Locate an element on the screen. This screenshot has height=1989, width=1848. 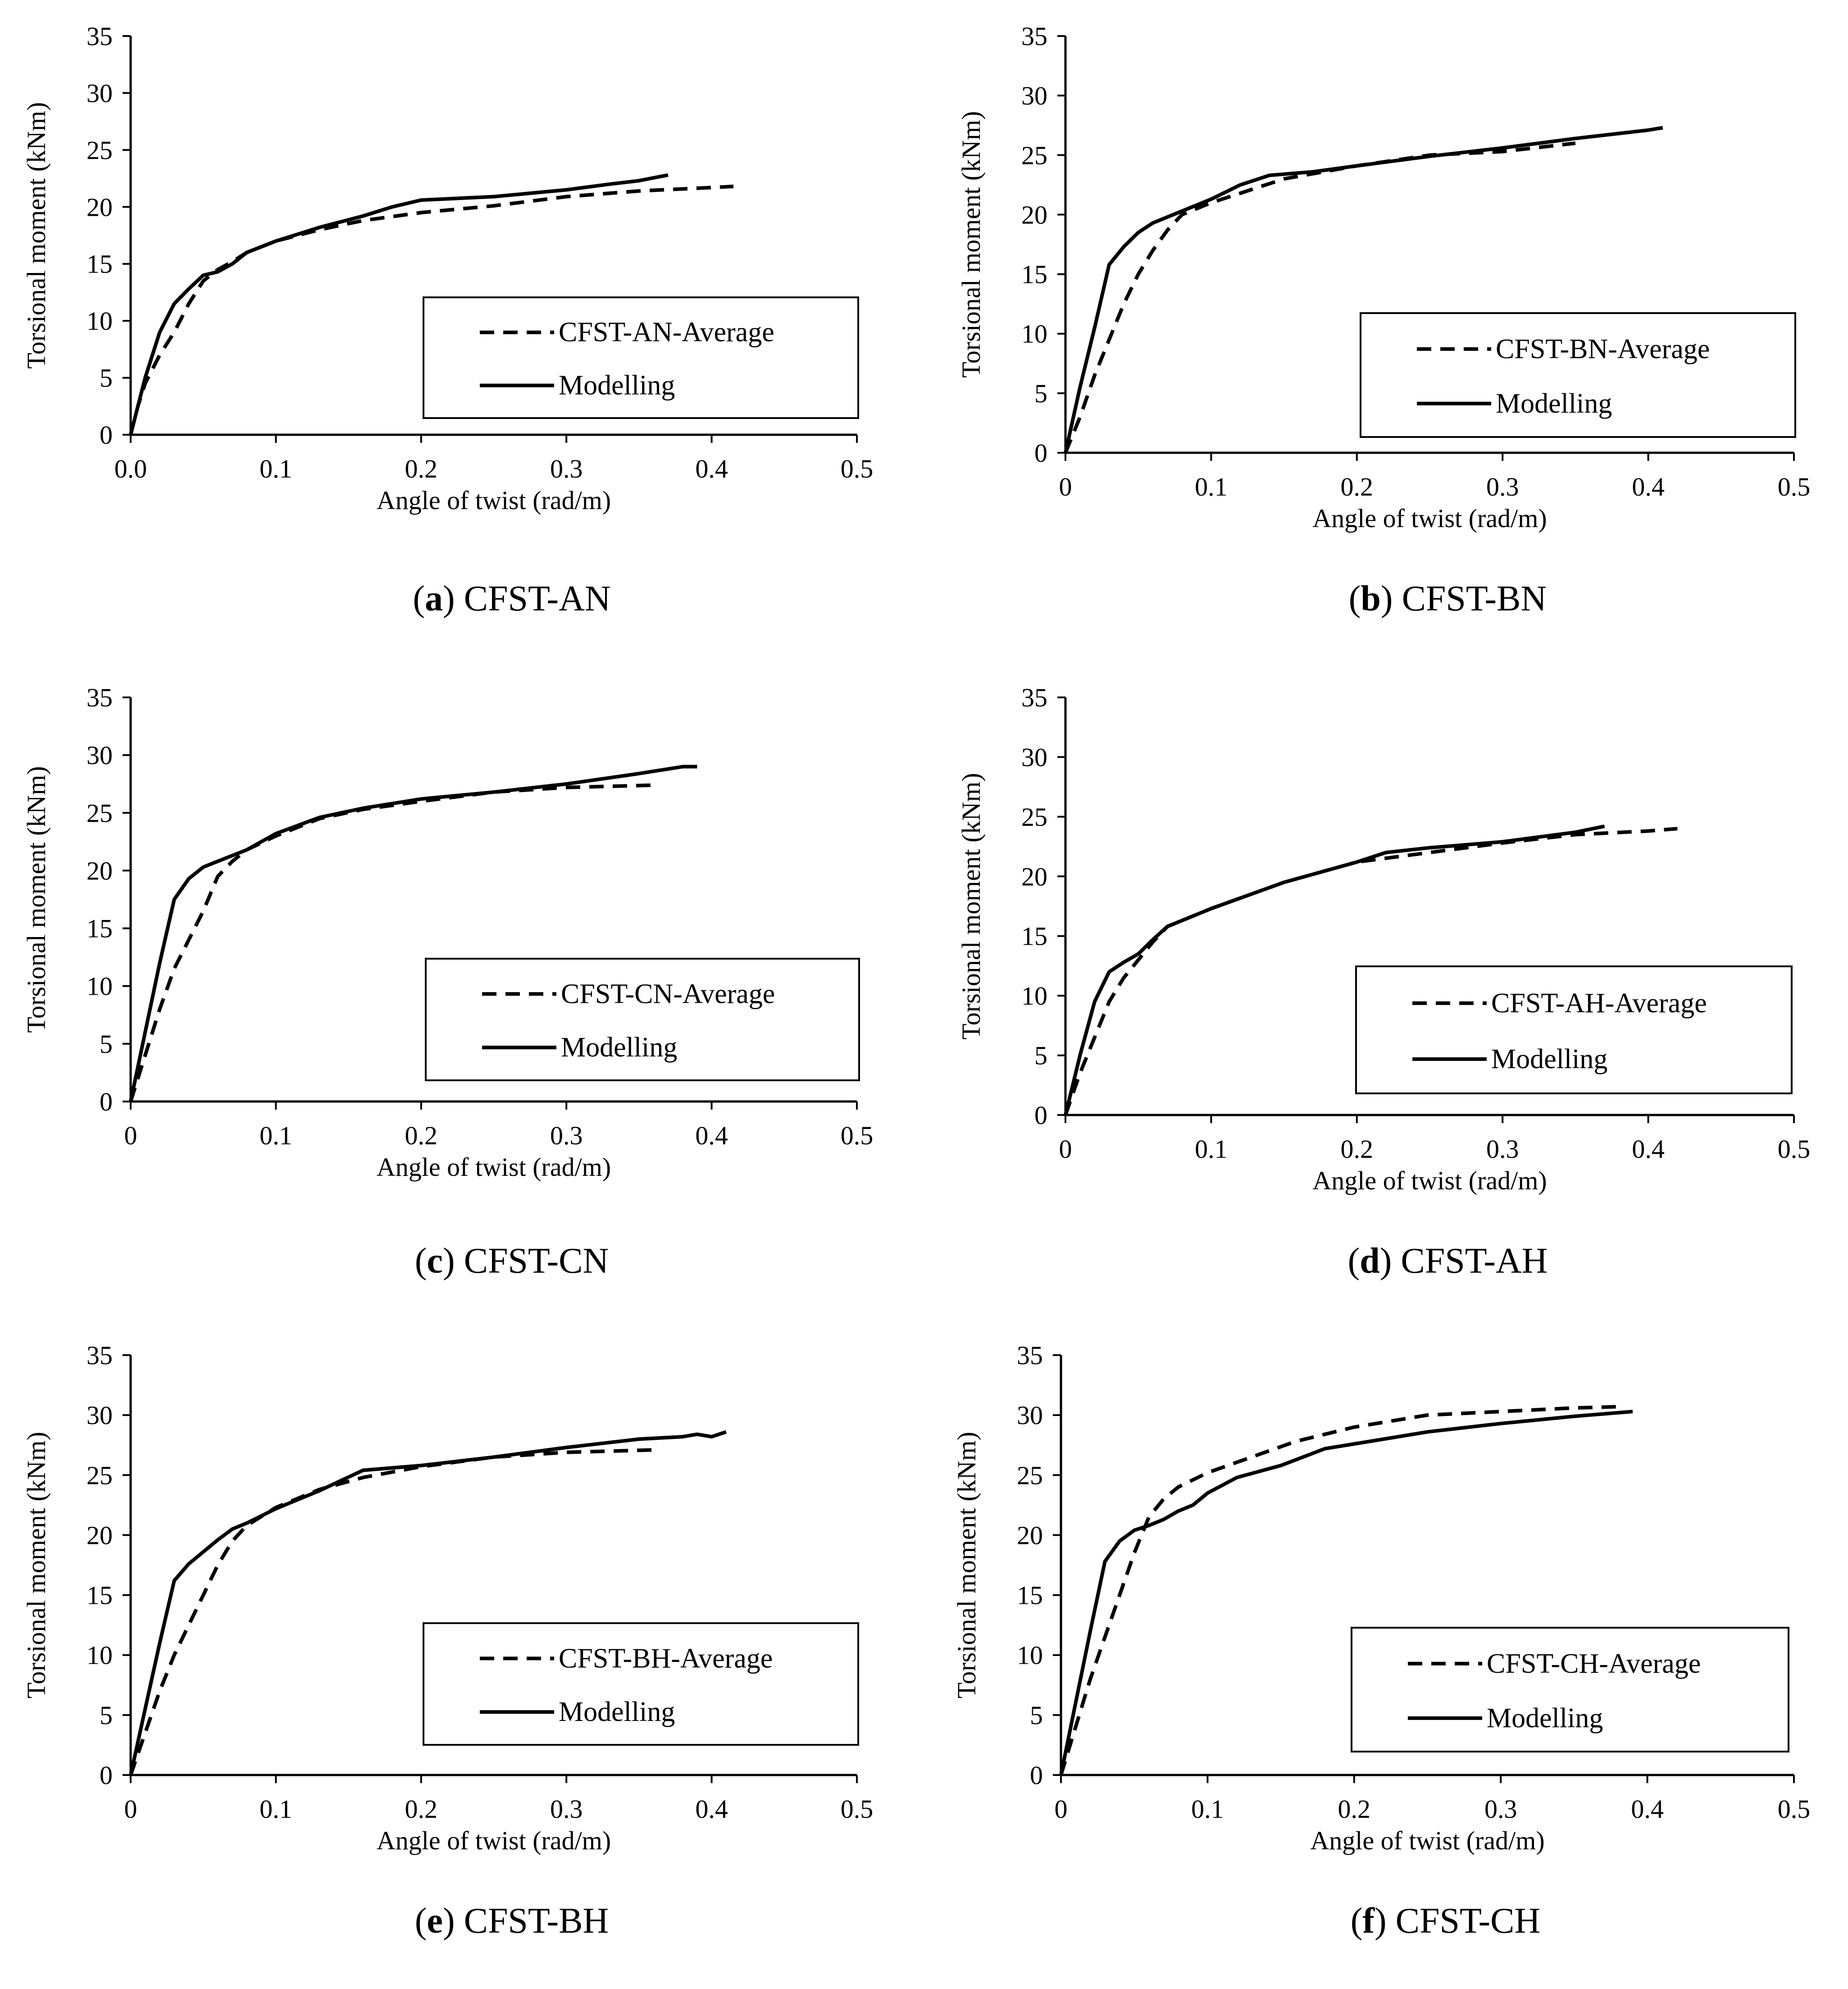
legend: CFST-AH-Average Modelling is located at coordinates (1574, 1030).